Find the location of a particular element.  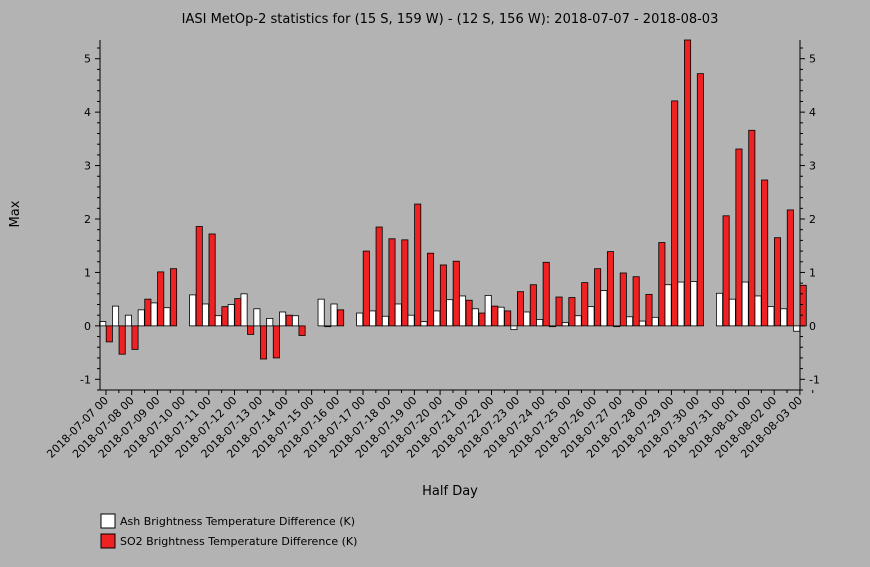

y-tick-label-left: 1 is located at coordinates (87, 272).